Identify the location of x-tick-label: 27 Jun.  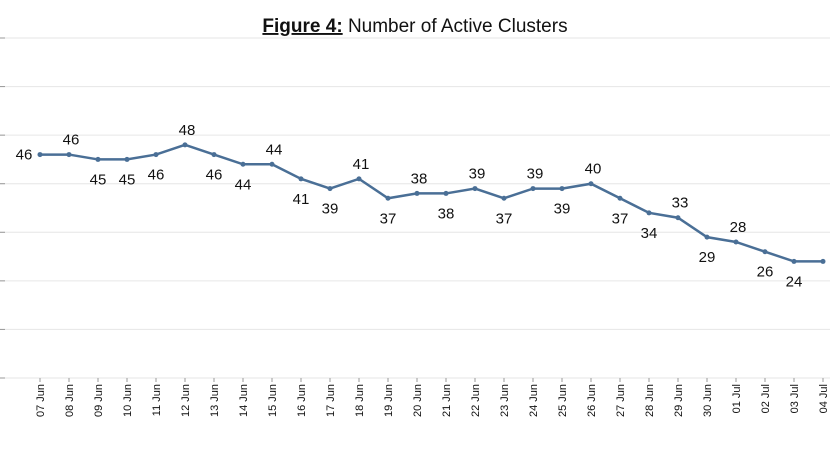
(621, 400).